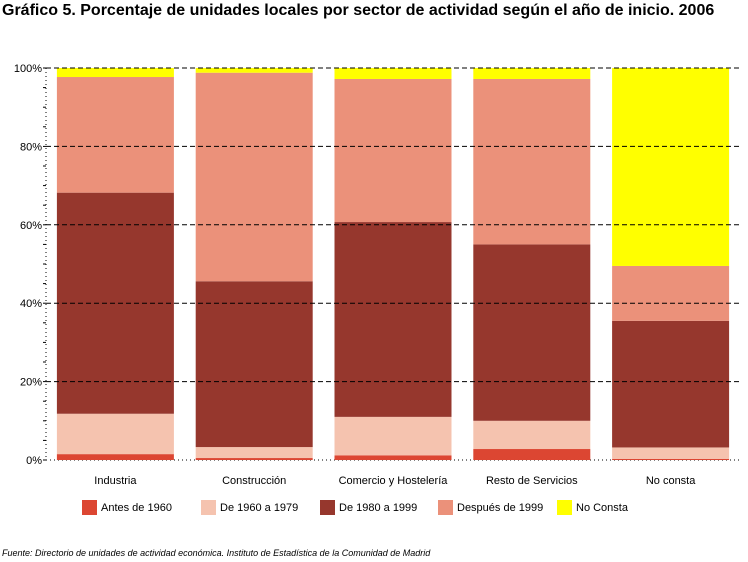  What do you see at coordinates (254, 481) in the screenshot?
I see `x-tick-label: Construcción` at bounding box center [254, 481].